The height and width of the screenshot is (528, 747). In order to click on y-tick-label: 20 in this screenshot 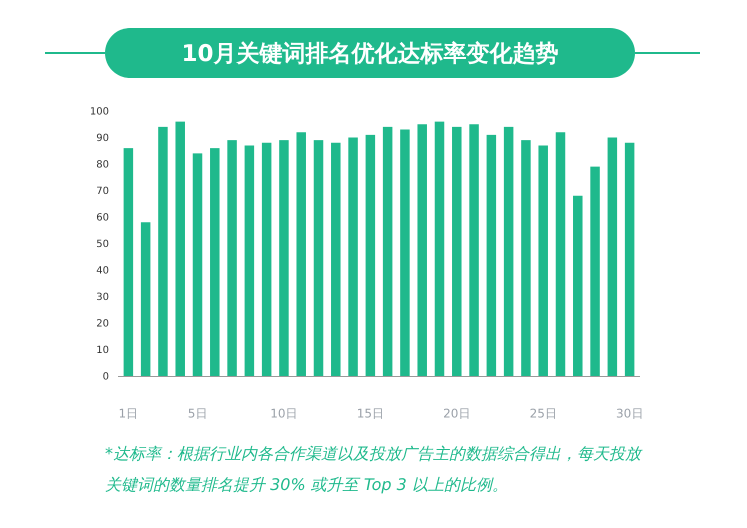, I will do `click(102, 324)`.